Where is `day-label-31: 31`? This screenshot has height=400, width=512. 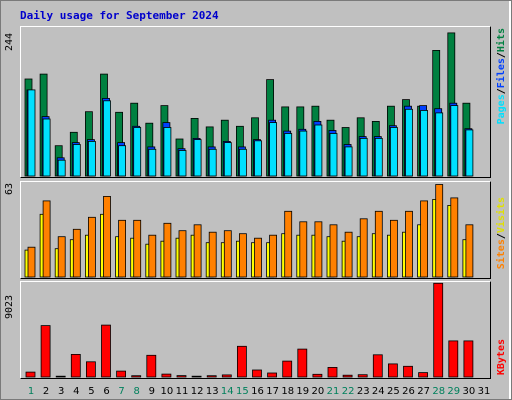 day-label-31: 31 is located at coordinates (484, 391).